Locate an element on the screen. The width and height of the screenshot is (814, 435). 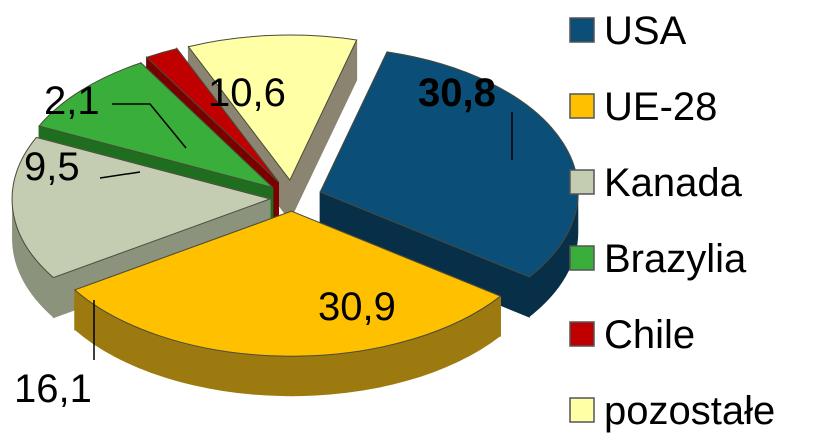
data-label-brazylia: 9,5 is located at coordinates (52, 167).